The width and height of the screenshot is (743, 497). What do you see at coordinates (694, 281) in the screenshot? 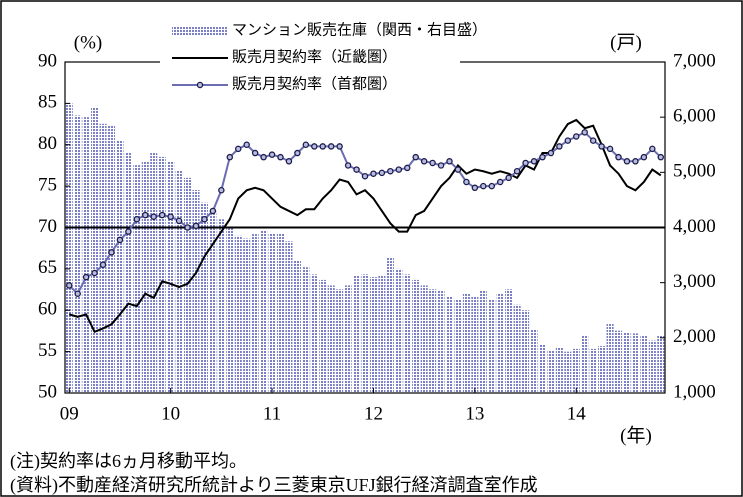
I see `y2-tick-label: 3,000` at bounding box center [694, 281].